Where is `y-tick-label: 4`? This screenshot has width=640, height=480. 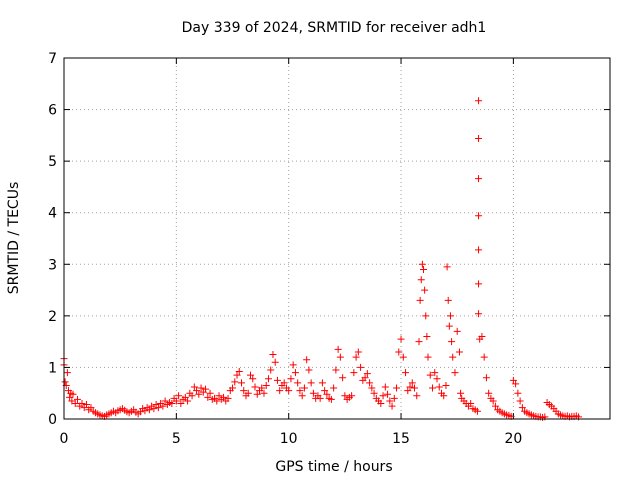
y-tick-label: 4 is located at coordinates (52, 214).